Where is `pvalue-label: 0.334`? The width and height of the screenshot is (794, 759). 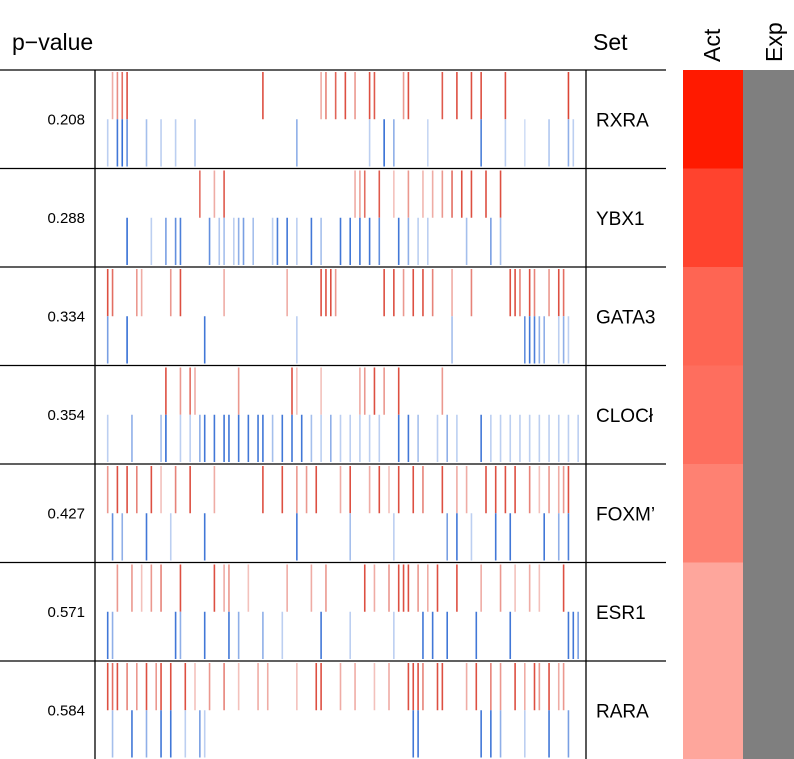
pvalue-label: 0.334 is located at coordinates (66, 316).